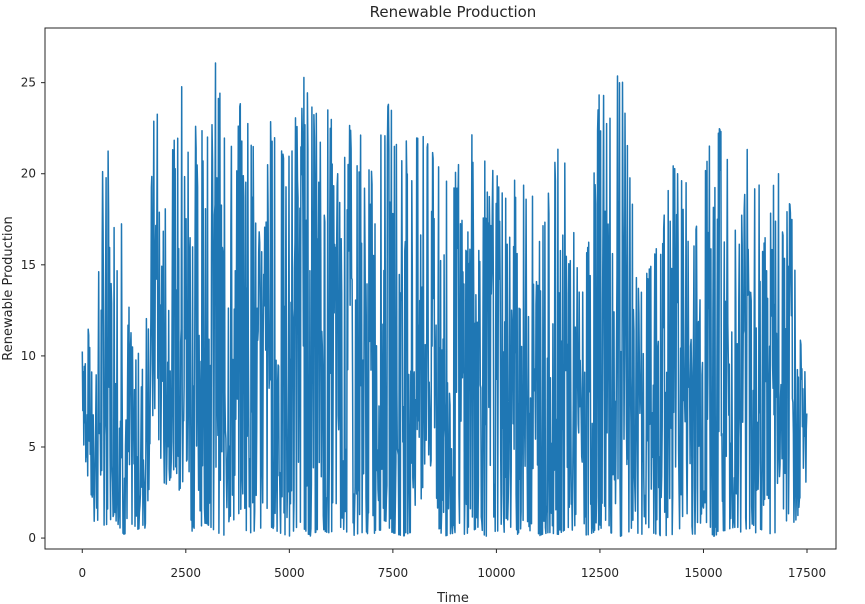  I want to click on x-axis: 0 2500 5000 7500 10000 12500 15000 17500, so click(452, 564).